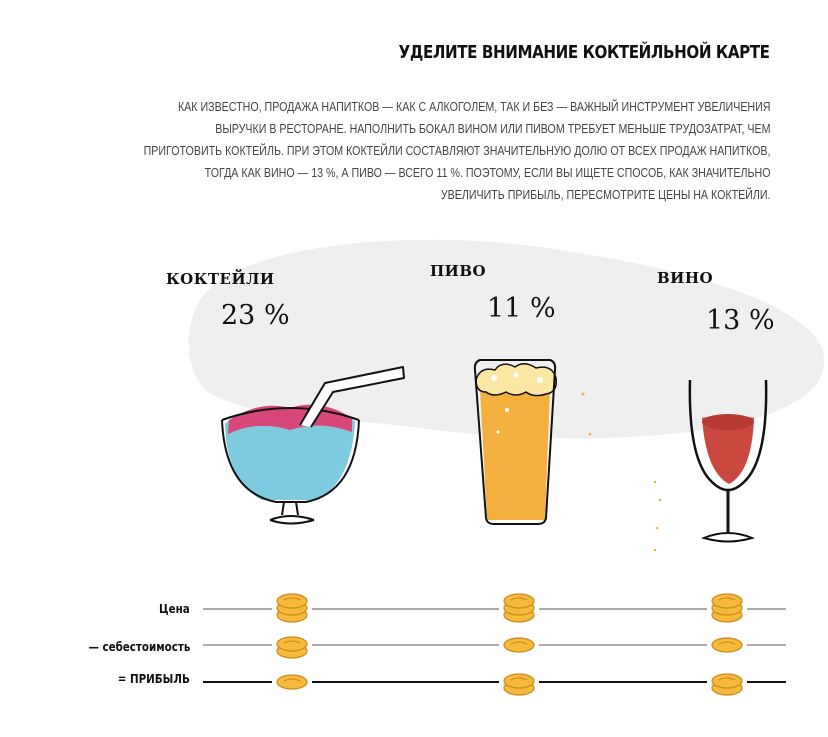  What do you see at coordinates (532, 442) in the screenshot?
I see `beer-glass-icon` at bounding box center [532, 442].